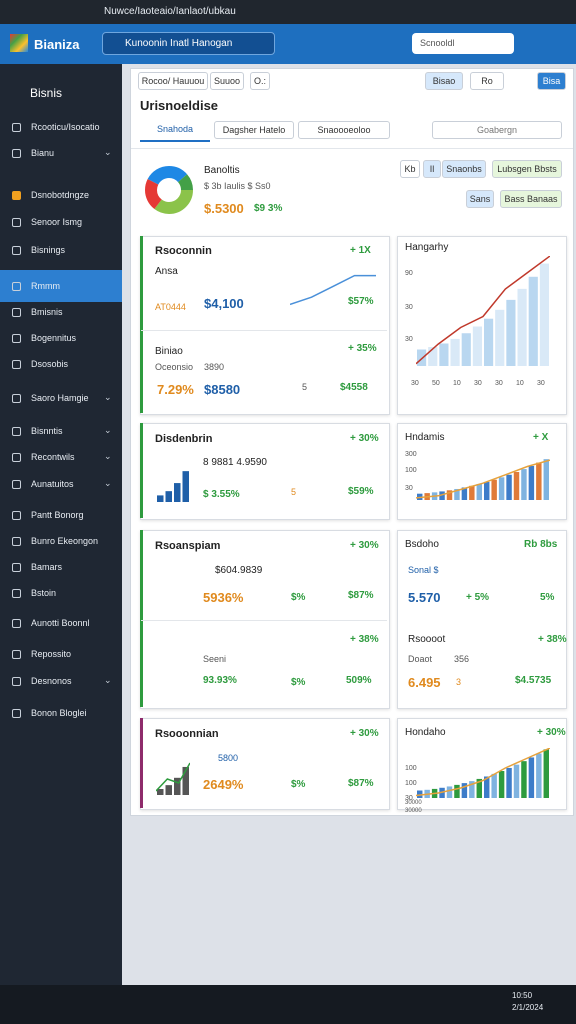  I want to click on button: Il, so click(432, 169).